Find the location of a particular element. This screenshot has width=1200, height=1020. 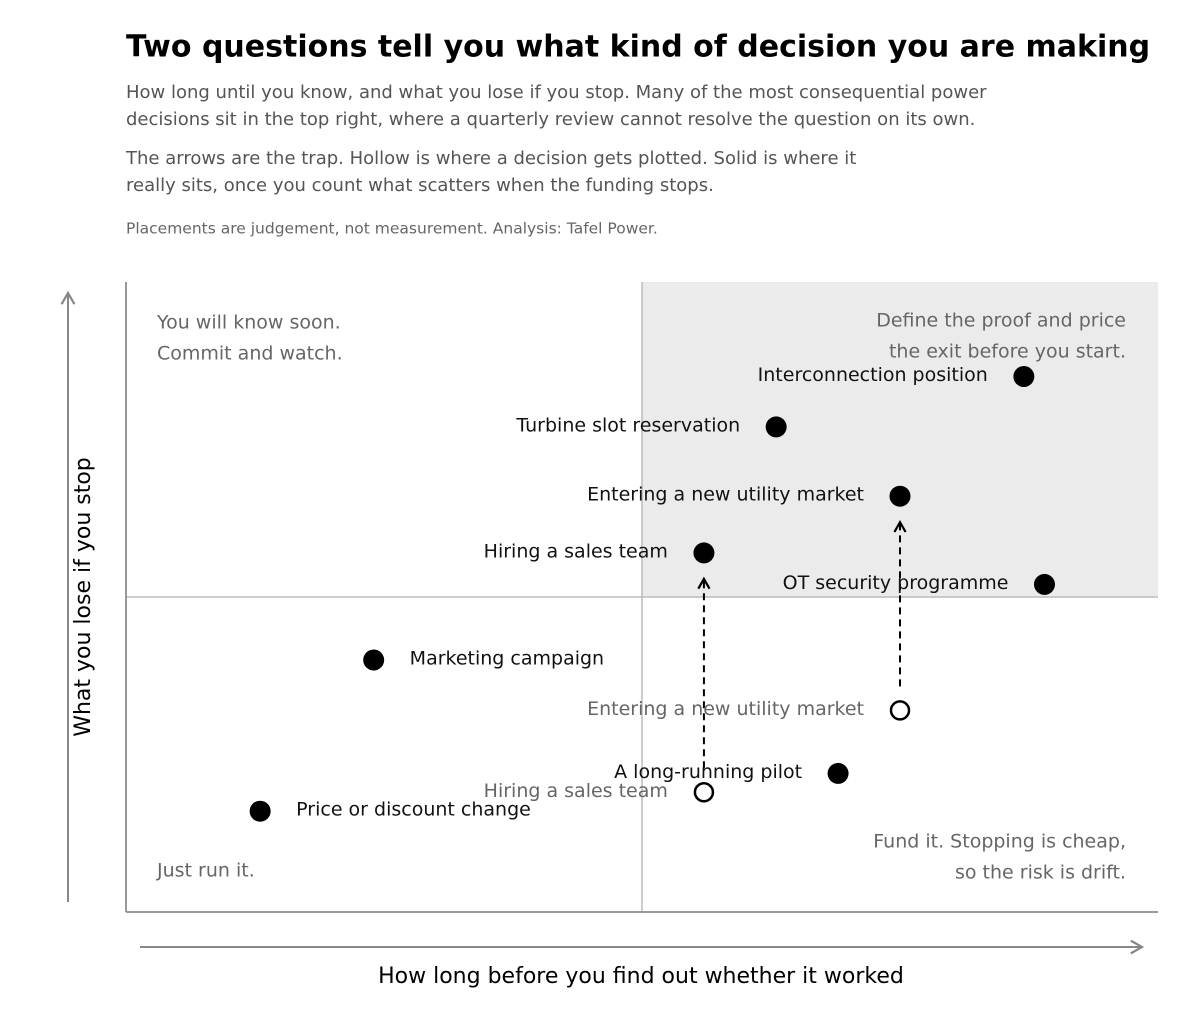

point-label: Turbine slot reservation is located at coordinates (627, 425).